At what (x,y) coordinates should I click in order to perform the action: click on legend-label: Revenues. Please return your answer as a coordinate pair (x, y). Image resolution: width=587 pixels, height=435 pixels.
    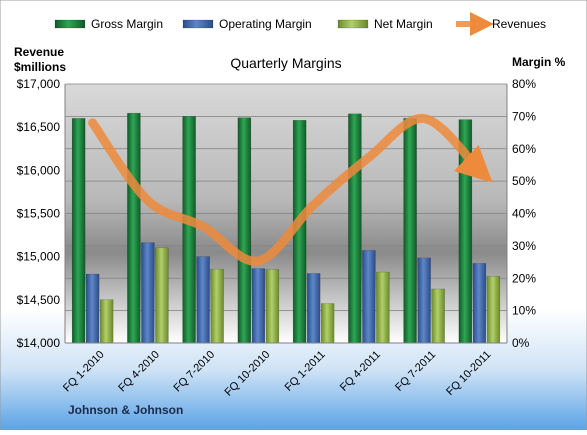
    Looking at the image, I should click on (519, 24).